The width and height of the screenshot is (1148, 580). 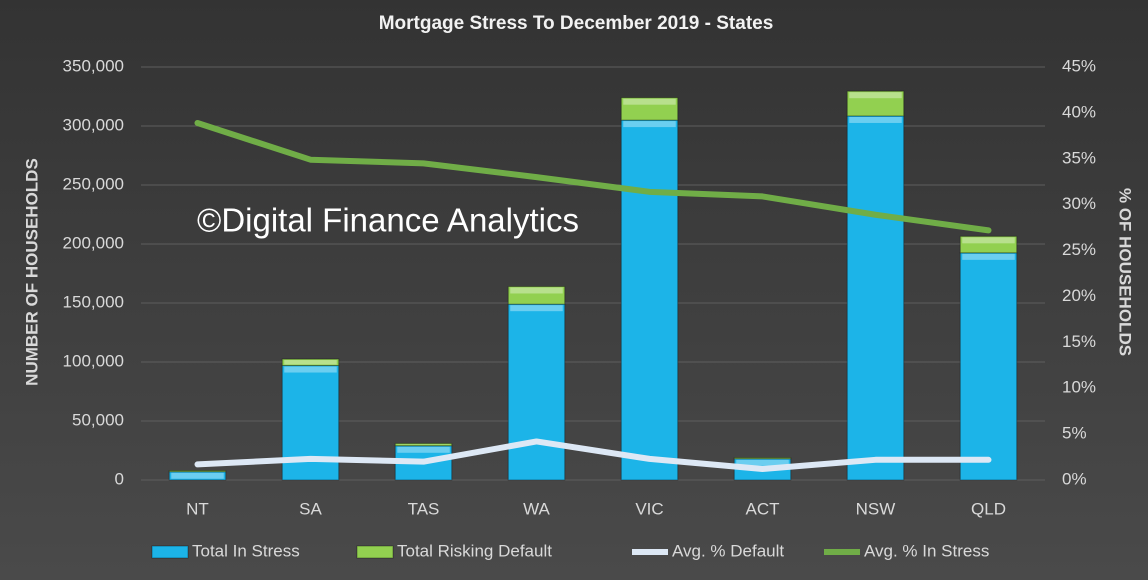 I want to click on x-tick-label: WA, so click(x=536, y=508).